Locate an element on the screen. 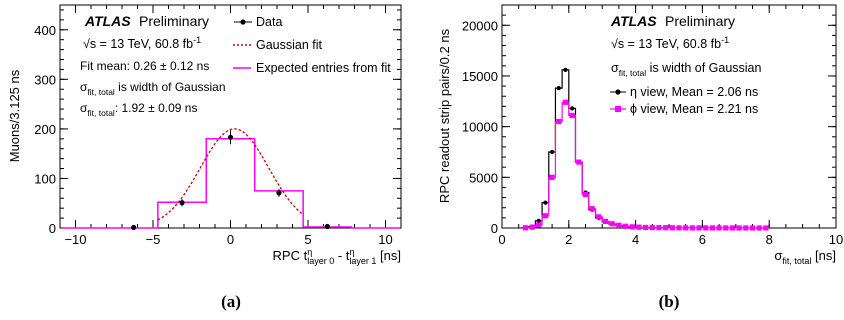  legend-expected-label: Expected entries from fit is located at coordinates (323, 68).